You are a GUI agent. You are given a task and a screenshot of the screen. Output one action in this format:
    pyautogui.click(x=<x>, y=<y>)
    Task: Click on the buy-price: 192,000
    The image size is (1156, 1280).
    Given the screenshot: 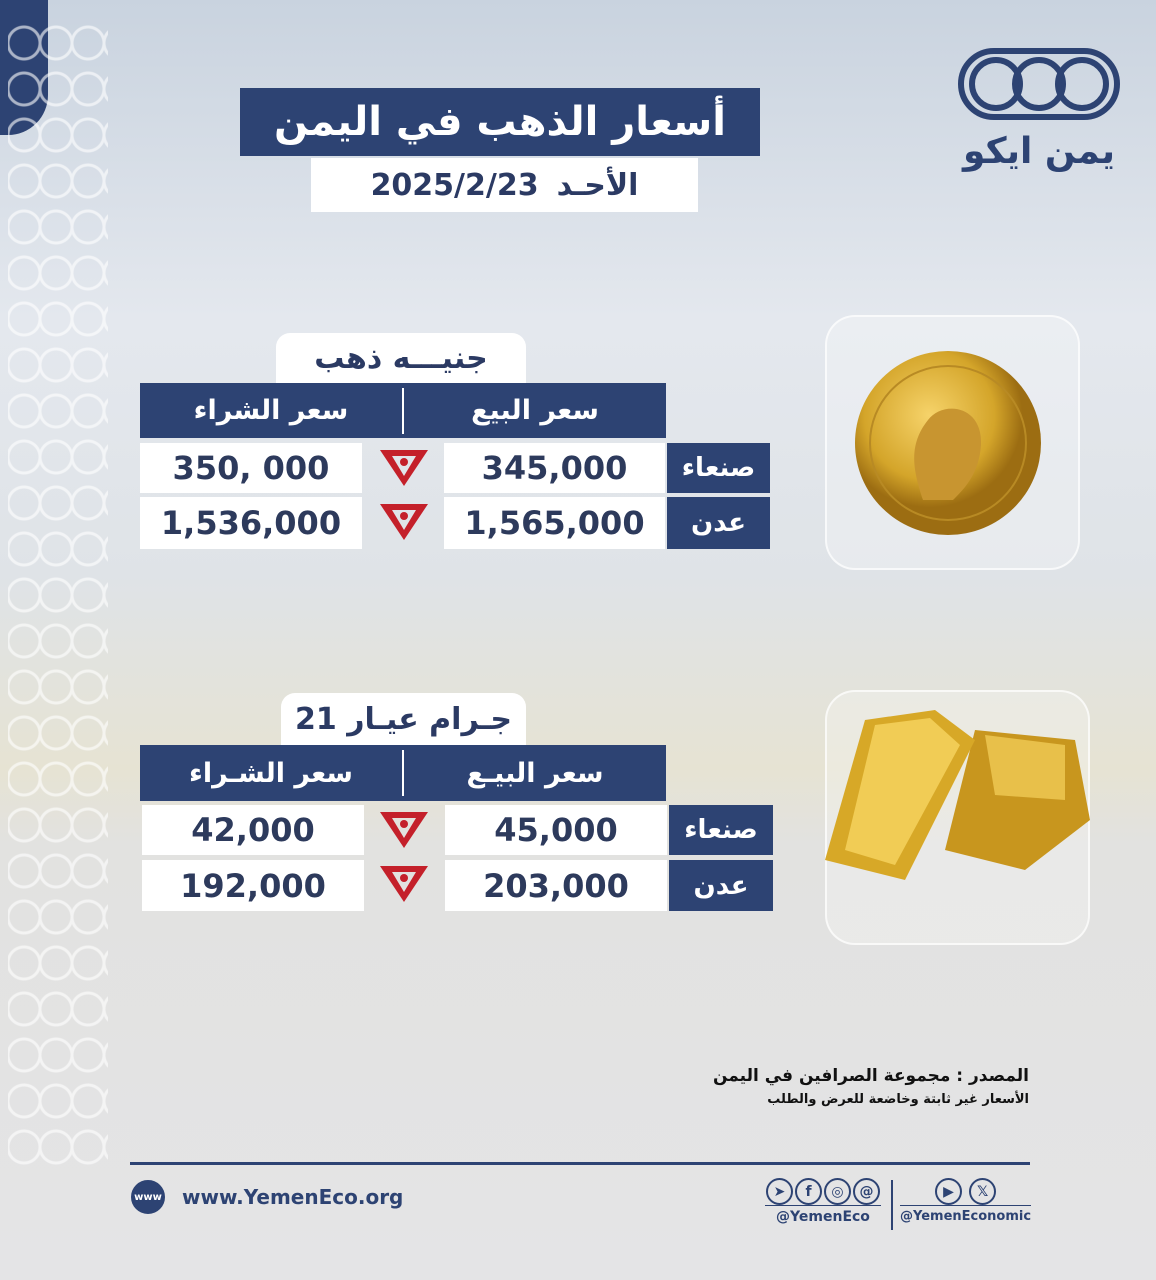 What is the action you would take?
    pyautogui.click(x=253, y=885)
    